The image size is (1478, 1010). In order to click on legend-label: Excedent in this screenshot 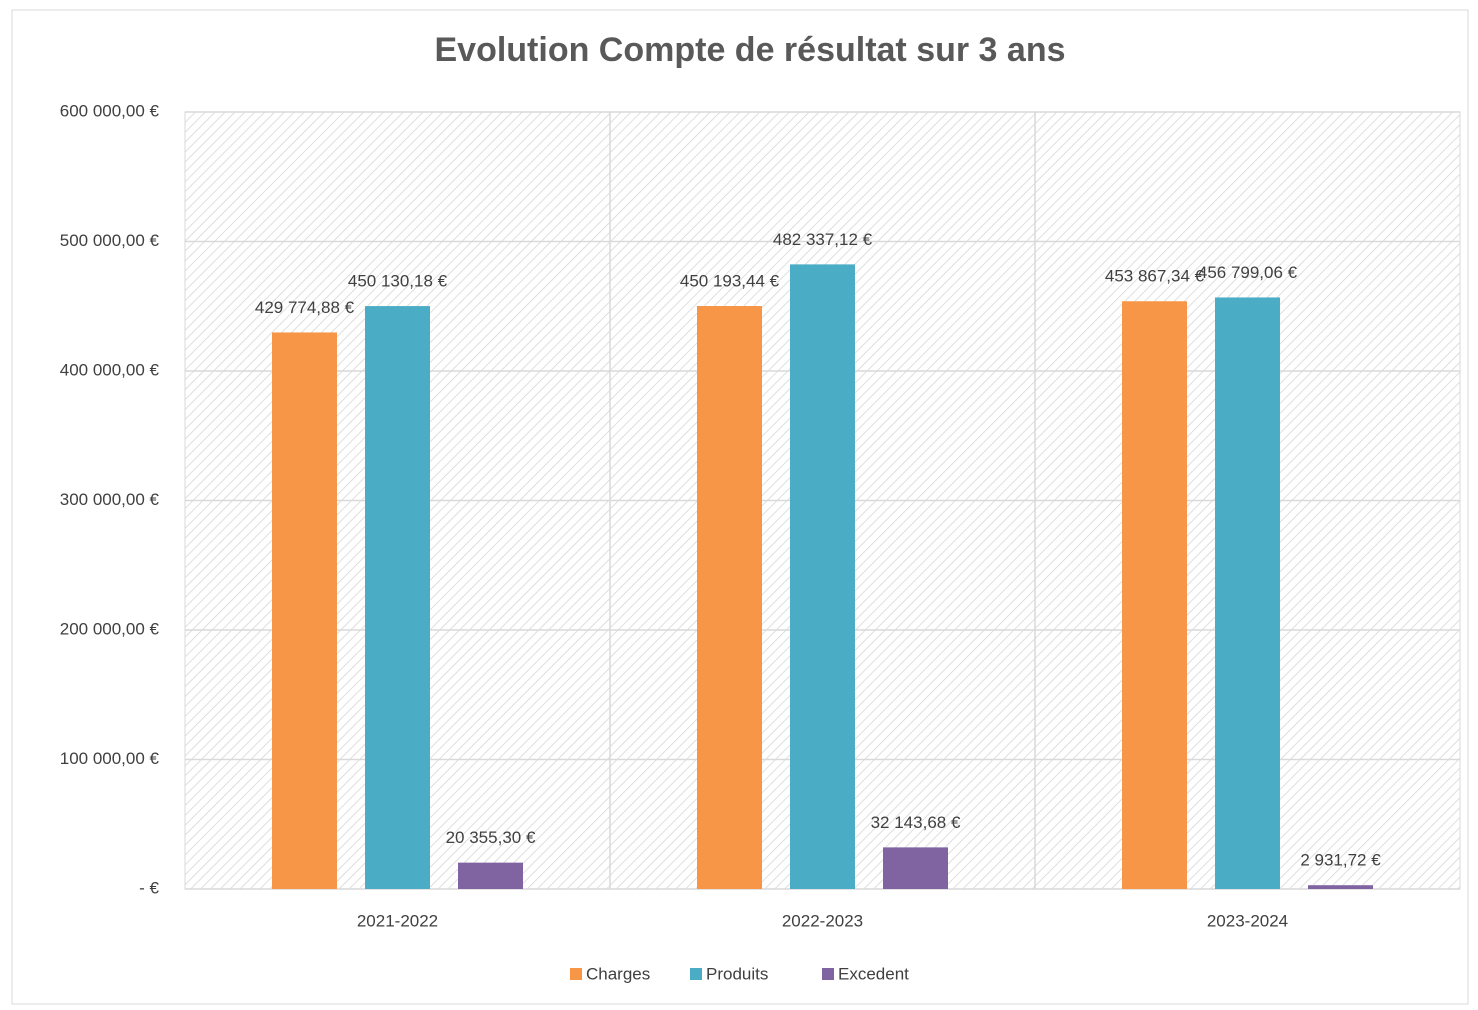, I will do `click(873, 973)`.